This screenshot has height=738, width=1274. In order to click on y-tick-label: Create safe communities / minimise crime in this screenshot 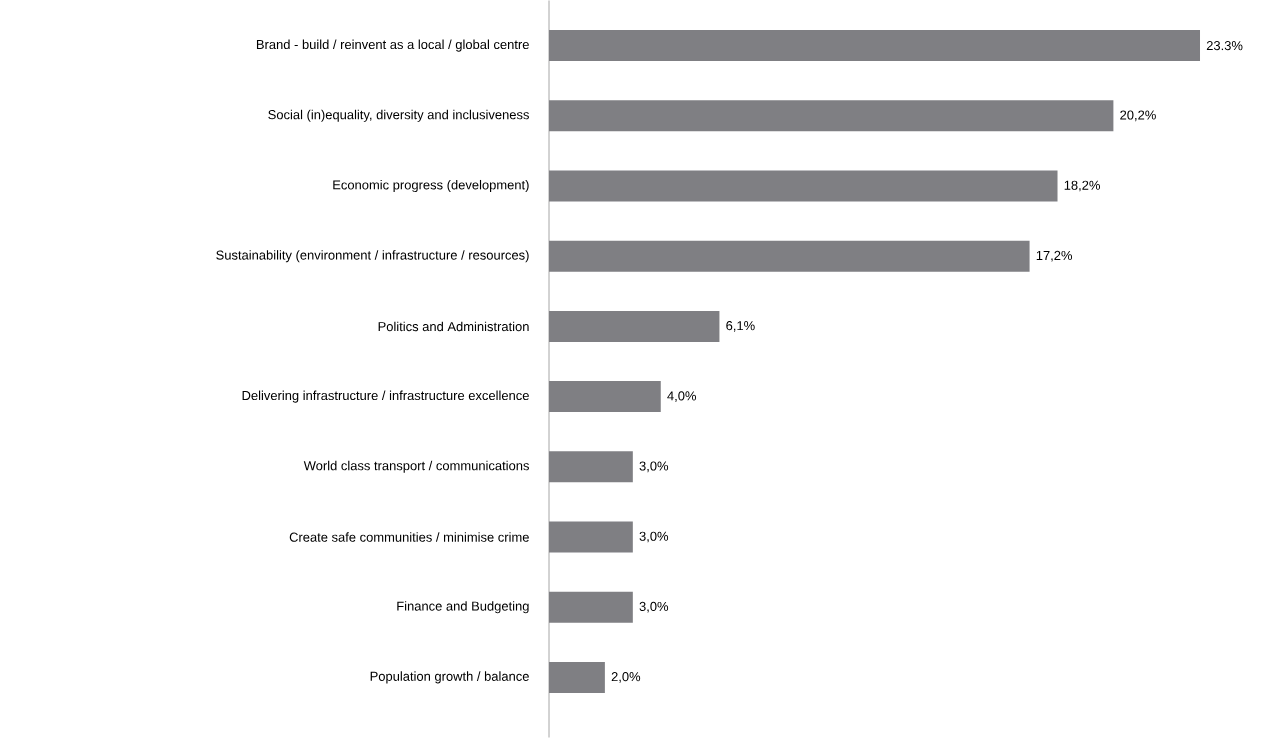, I will do `click(409, 537)`.